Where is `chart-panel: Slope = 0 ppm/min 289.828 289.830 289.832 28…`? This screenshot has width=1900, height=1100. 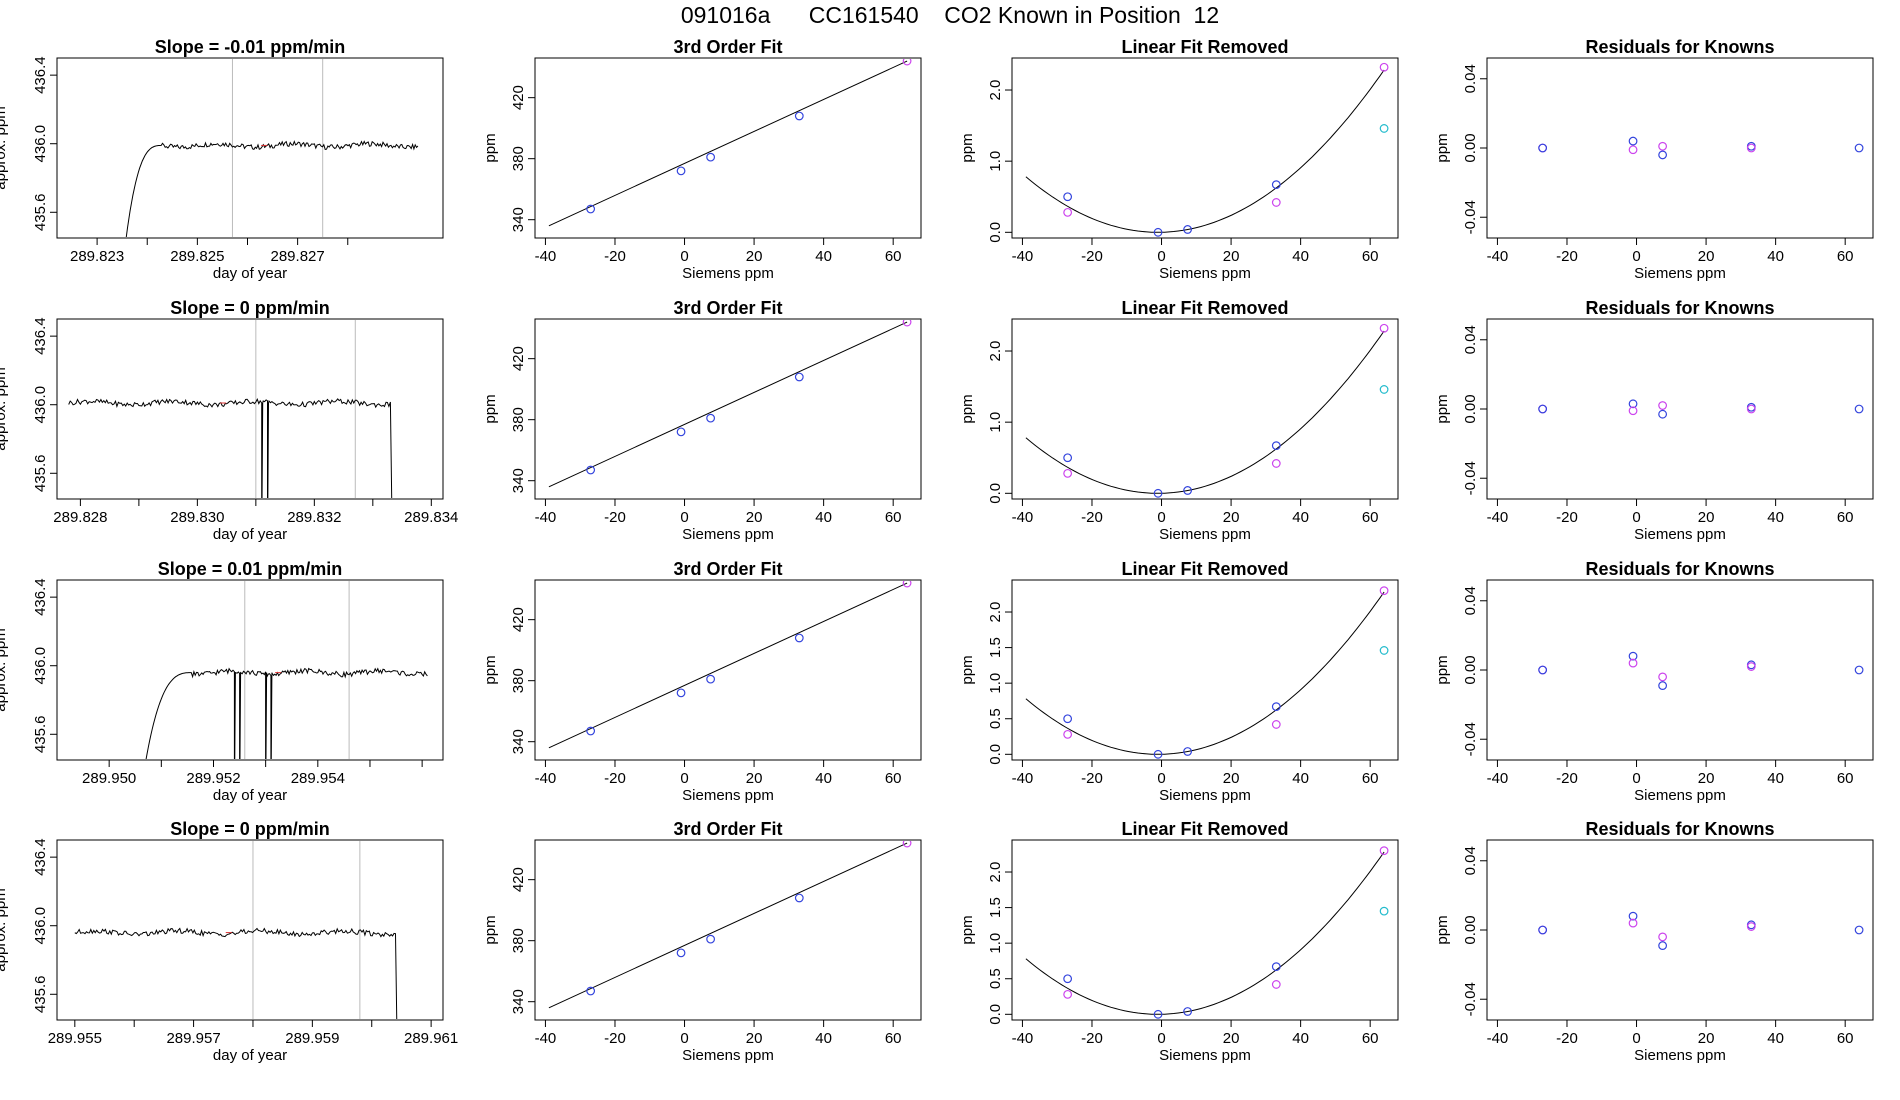
chart-panel: Slope = 0 ppm/min 289.828 289.830 289.832 28… is located at coordinates (229, 420).